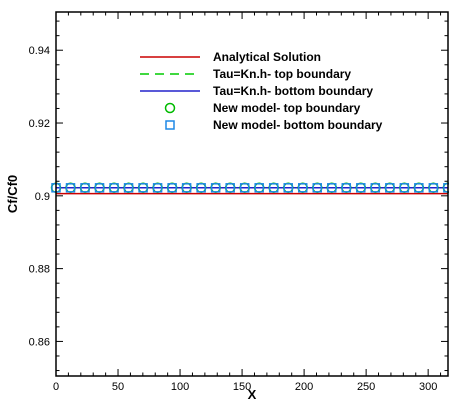 This screenshot has width=449, height=403. I want to click on y-tick-label: 0.92, so click(39, 124).